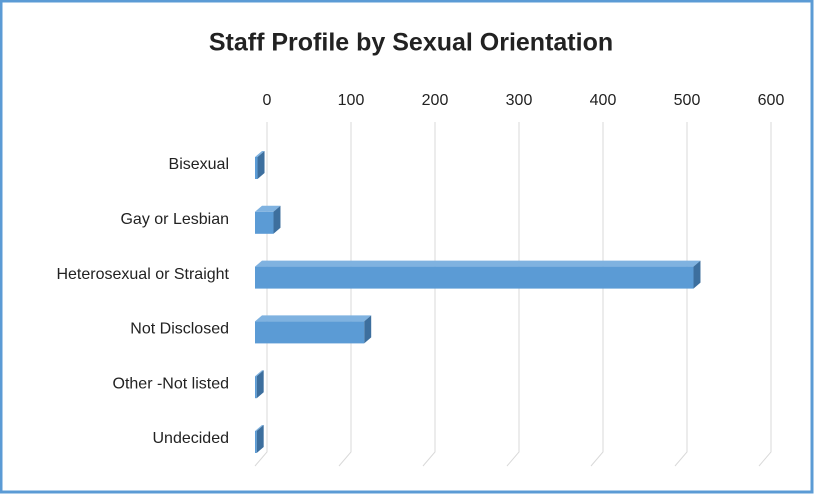  I want to click on x-tick-label: 0, so click(267, 100).